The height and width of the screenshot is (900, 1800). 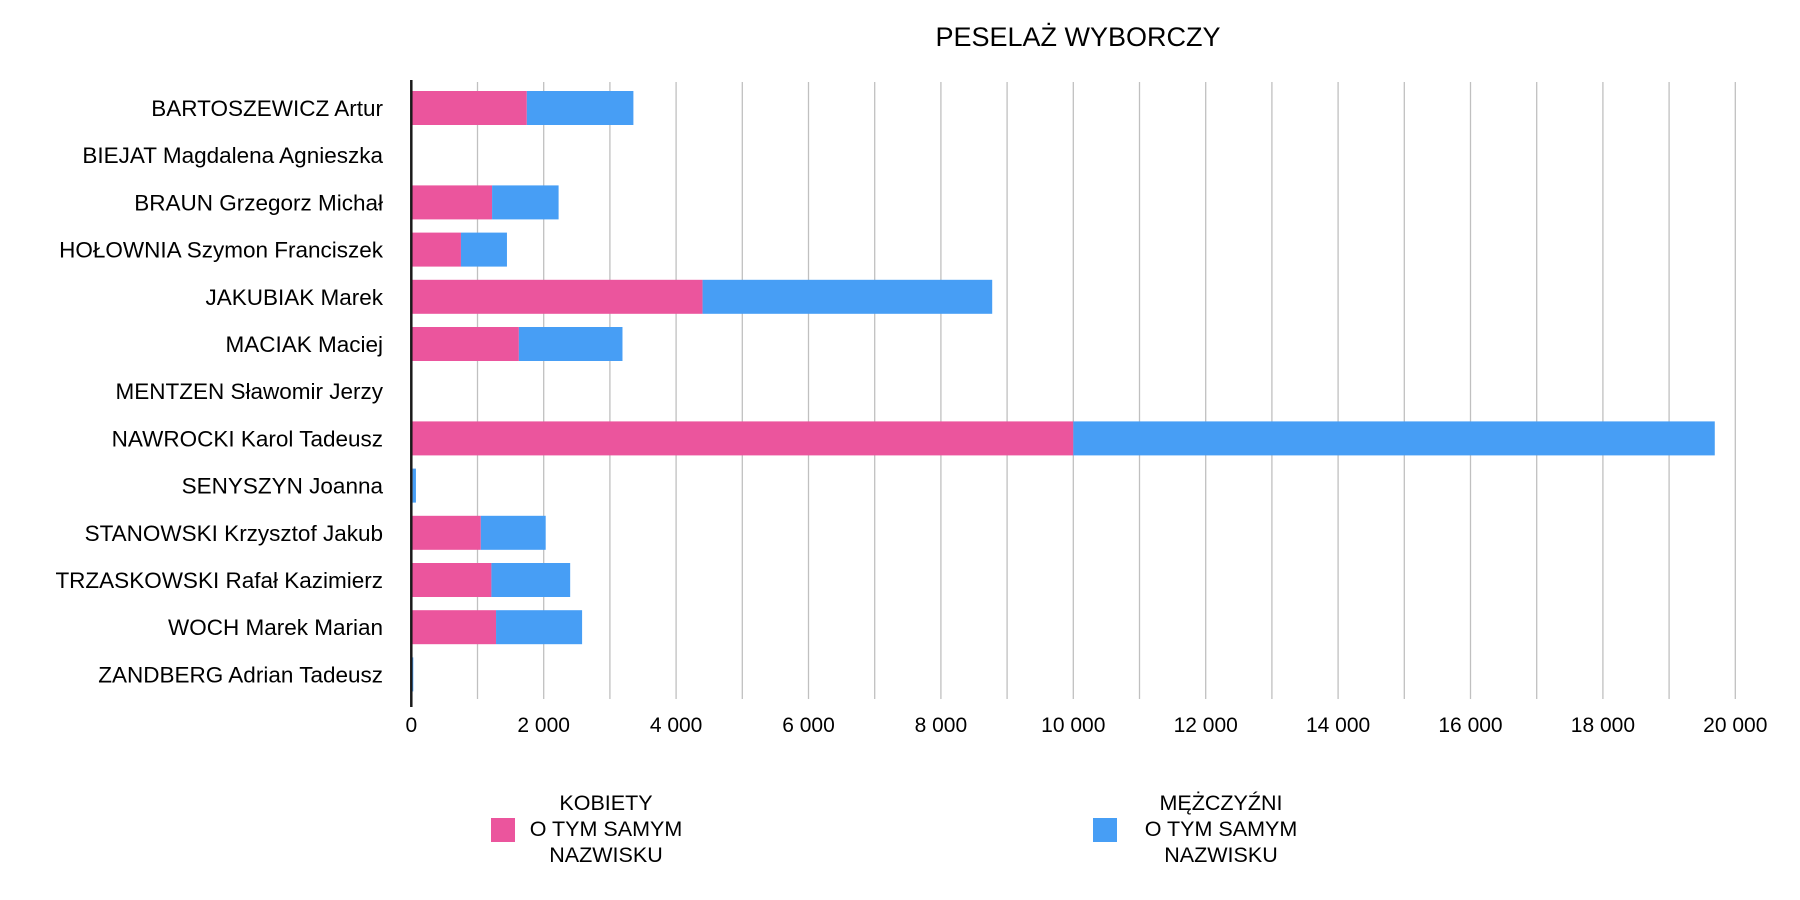 I want to click on x-tick-label: 6 000, so click(x=808, y=725).